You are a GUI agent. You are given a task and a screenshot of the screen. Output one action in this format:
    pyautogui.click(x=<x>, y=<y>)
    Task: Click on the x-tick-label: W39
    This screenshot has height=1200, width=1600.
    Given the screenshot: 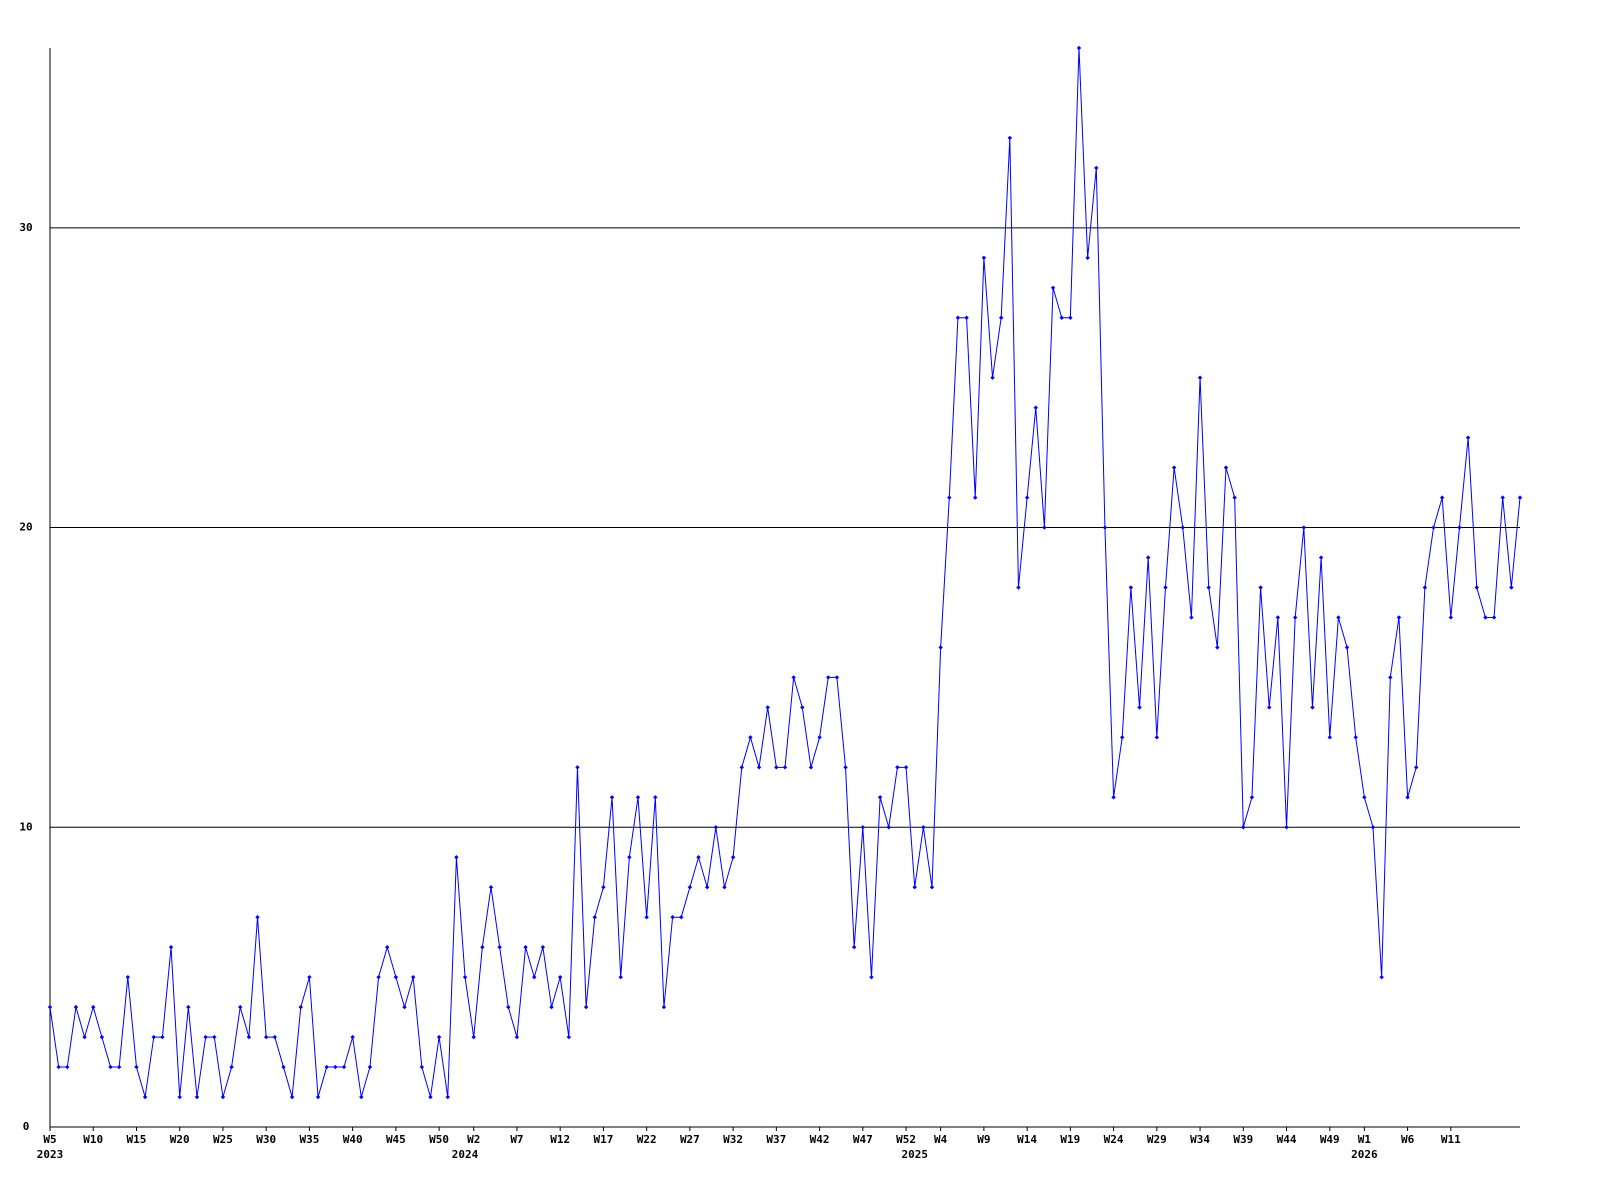 What is the action you would take?
    pyautogui.click(x=1243, y=1139)
    